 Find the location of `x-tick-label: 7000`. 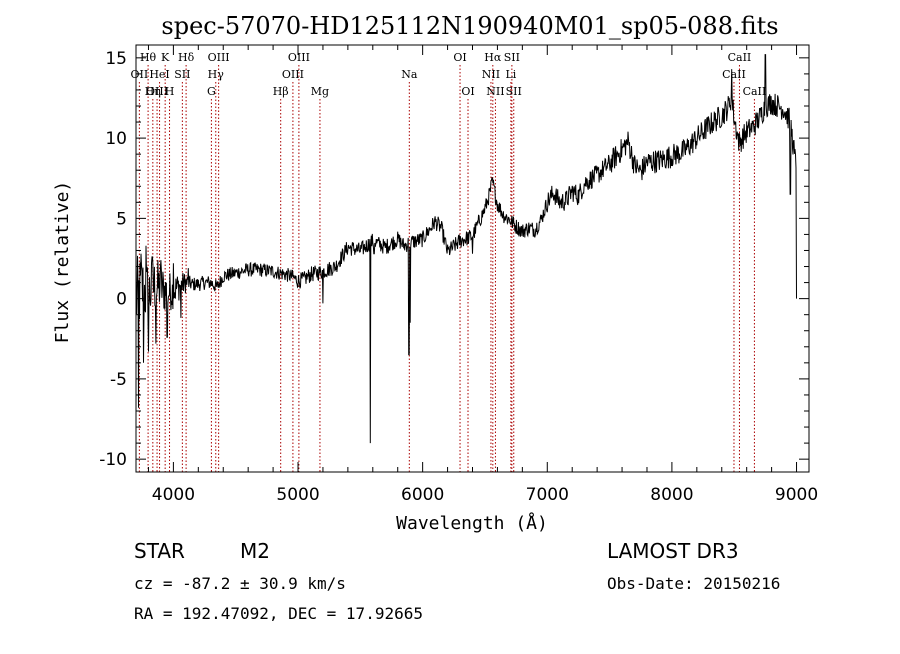

x-tick-label: 7000 is located at coordinates (547, 495).